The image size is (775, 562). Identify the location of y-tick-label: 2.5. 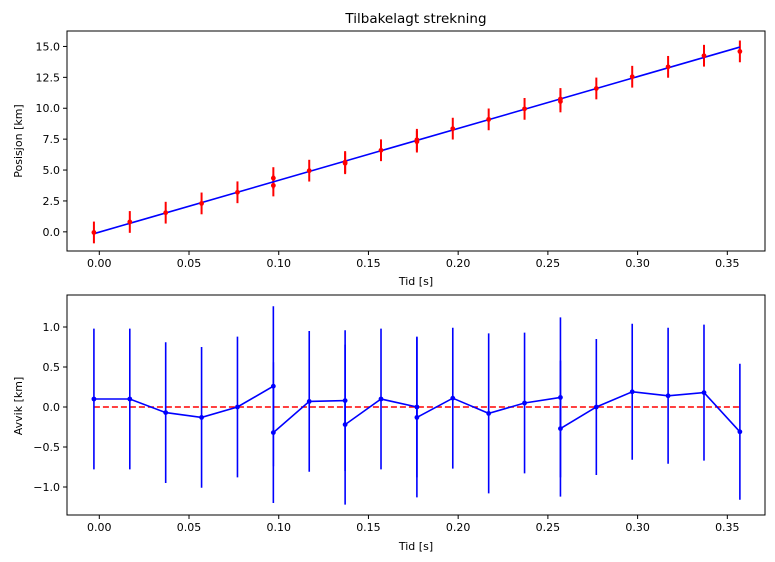
(52, 201).